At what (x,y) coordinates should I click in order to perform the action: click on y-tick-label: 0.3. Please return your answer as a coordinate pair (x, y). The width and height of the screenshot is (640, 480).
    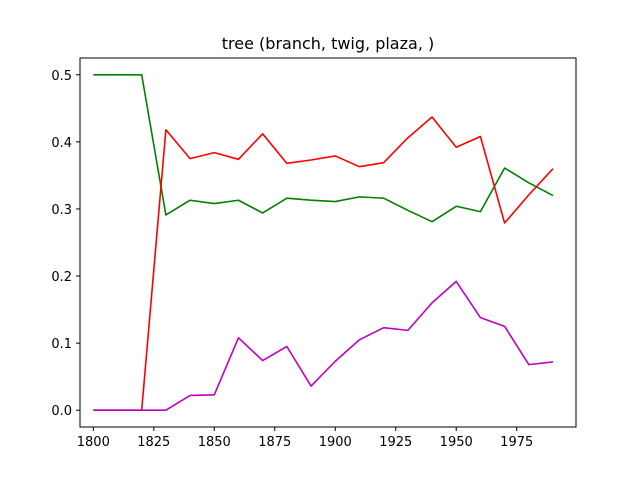
    Looking at the image, I should click on (61, 210).